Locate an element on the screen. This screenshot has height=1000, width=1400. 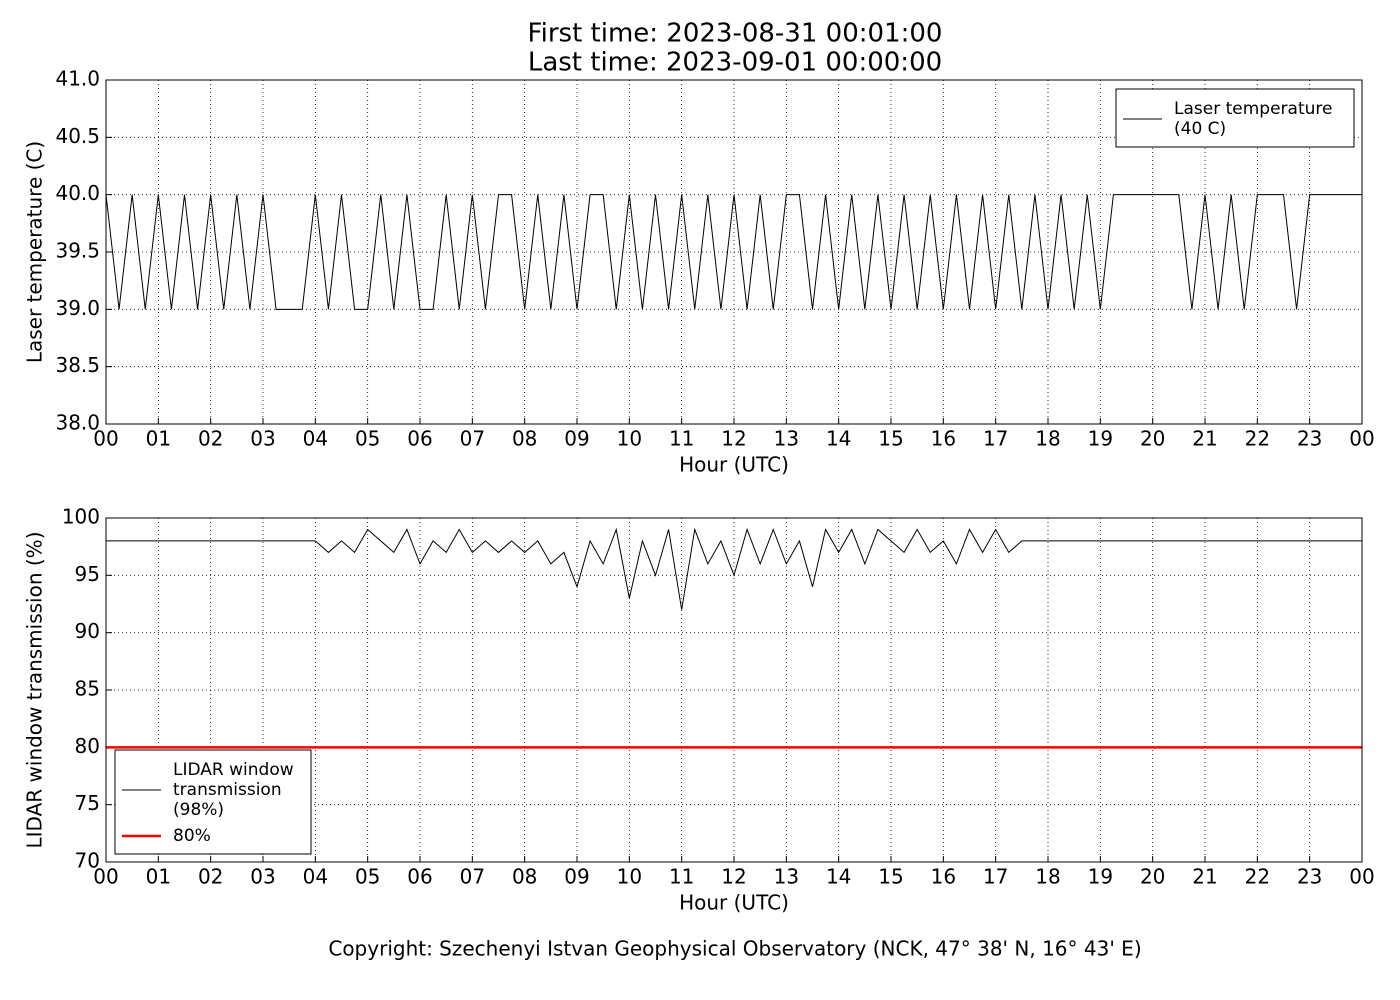
y-tick-label: 75 is located at coordinates (87, 803).